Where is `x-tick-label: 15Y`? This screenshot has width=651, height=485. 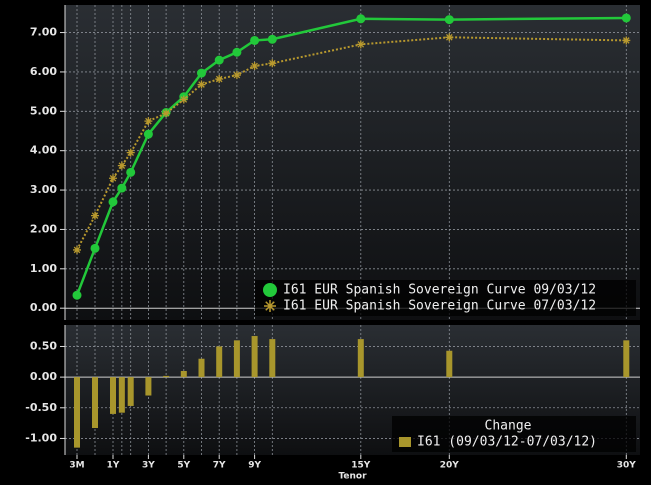
x-tick-label: 15Y is located at coordinates (361, 466).